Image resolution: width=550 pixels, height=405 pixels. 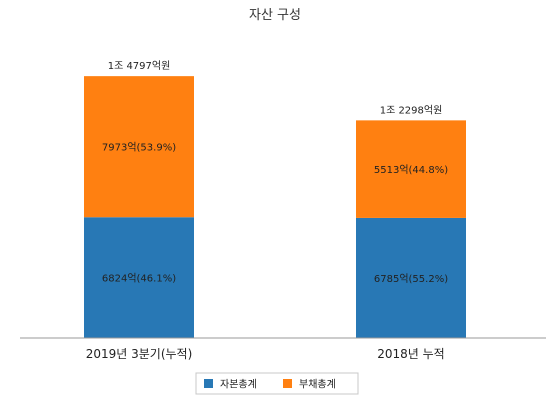 I want to click on data-label: 6824억(46.1%), so click(x=139, y=279).